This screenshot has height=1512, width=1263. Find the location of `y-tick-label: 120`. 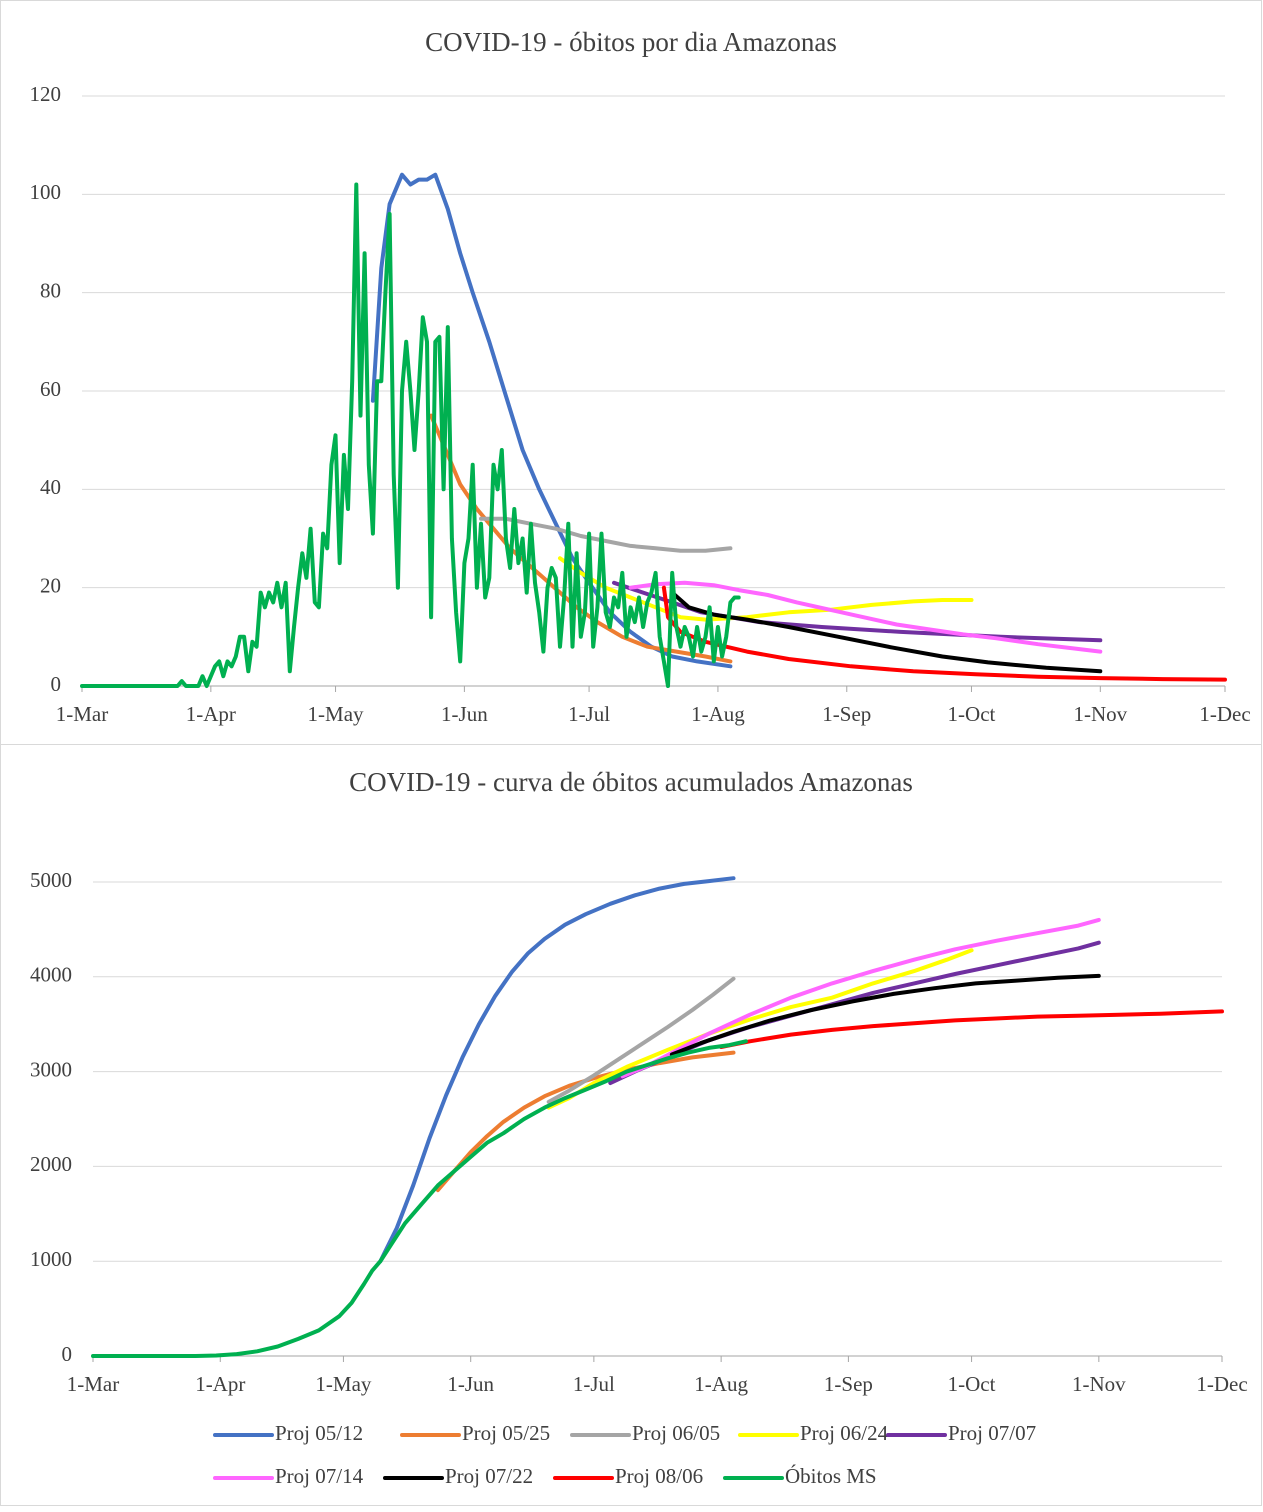

y-tick-label: 120 is located at coordinates (46, 94).